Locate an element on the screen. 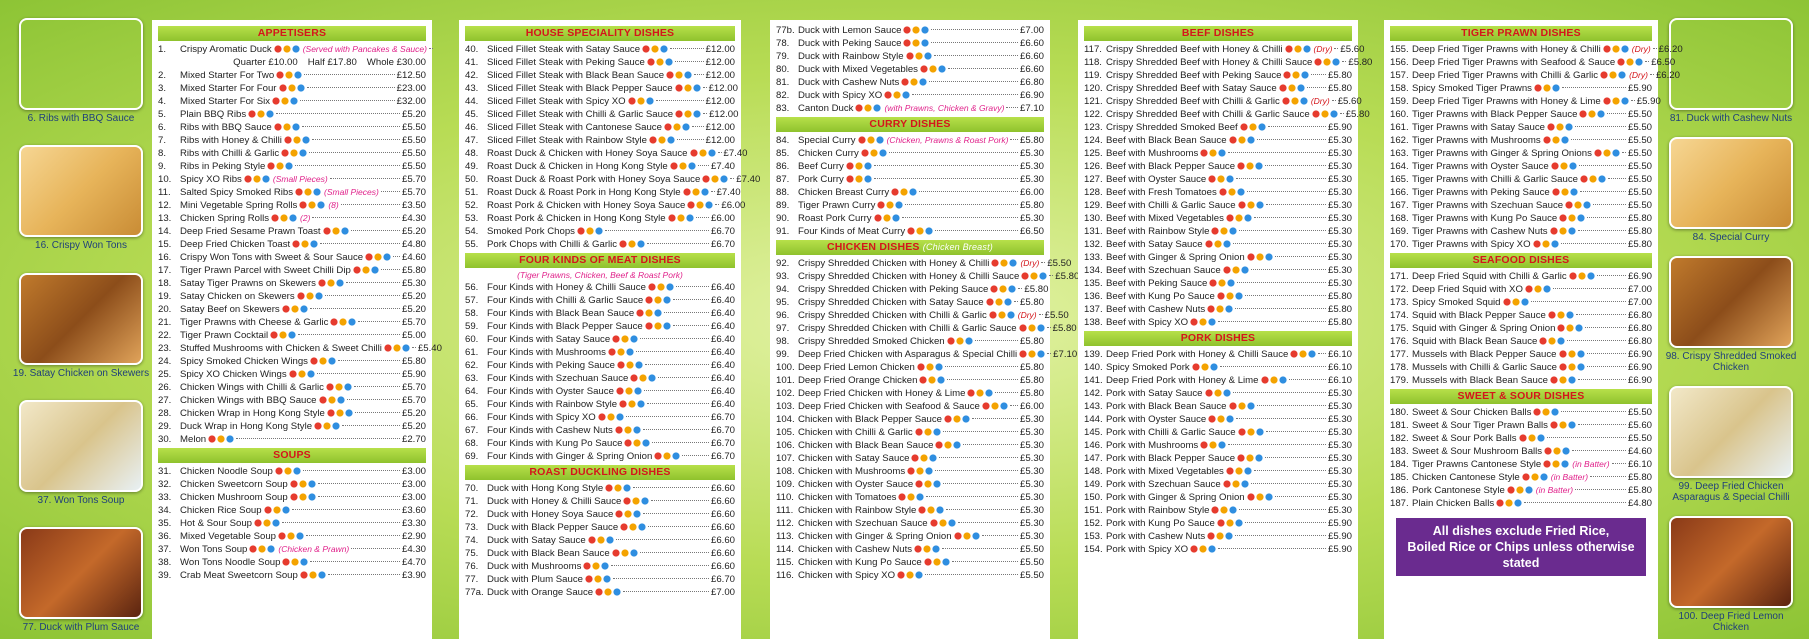 The width and height of the screenshot is (1809, 639). item-name: Tiger Prawns with Peking Sauce is located at coordinates (1495, 192).